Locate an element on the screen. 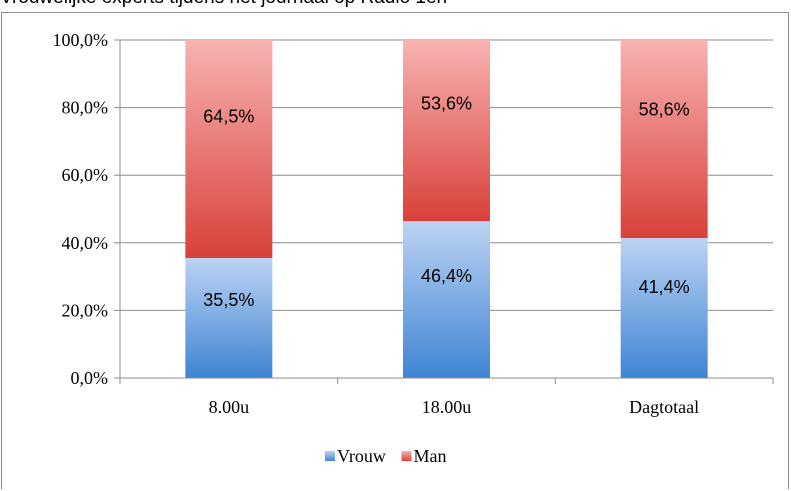  y-tick-label: 40,0% is located at coordinates (85, 243).